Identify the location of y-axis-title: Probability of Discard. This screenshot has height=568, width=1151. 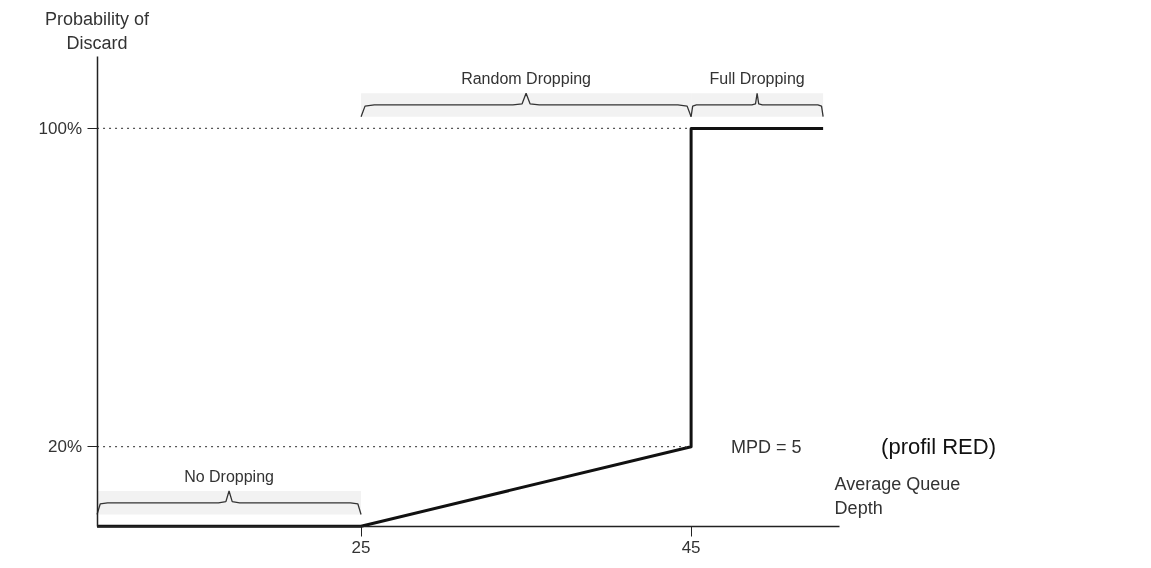
(98, 30).